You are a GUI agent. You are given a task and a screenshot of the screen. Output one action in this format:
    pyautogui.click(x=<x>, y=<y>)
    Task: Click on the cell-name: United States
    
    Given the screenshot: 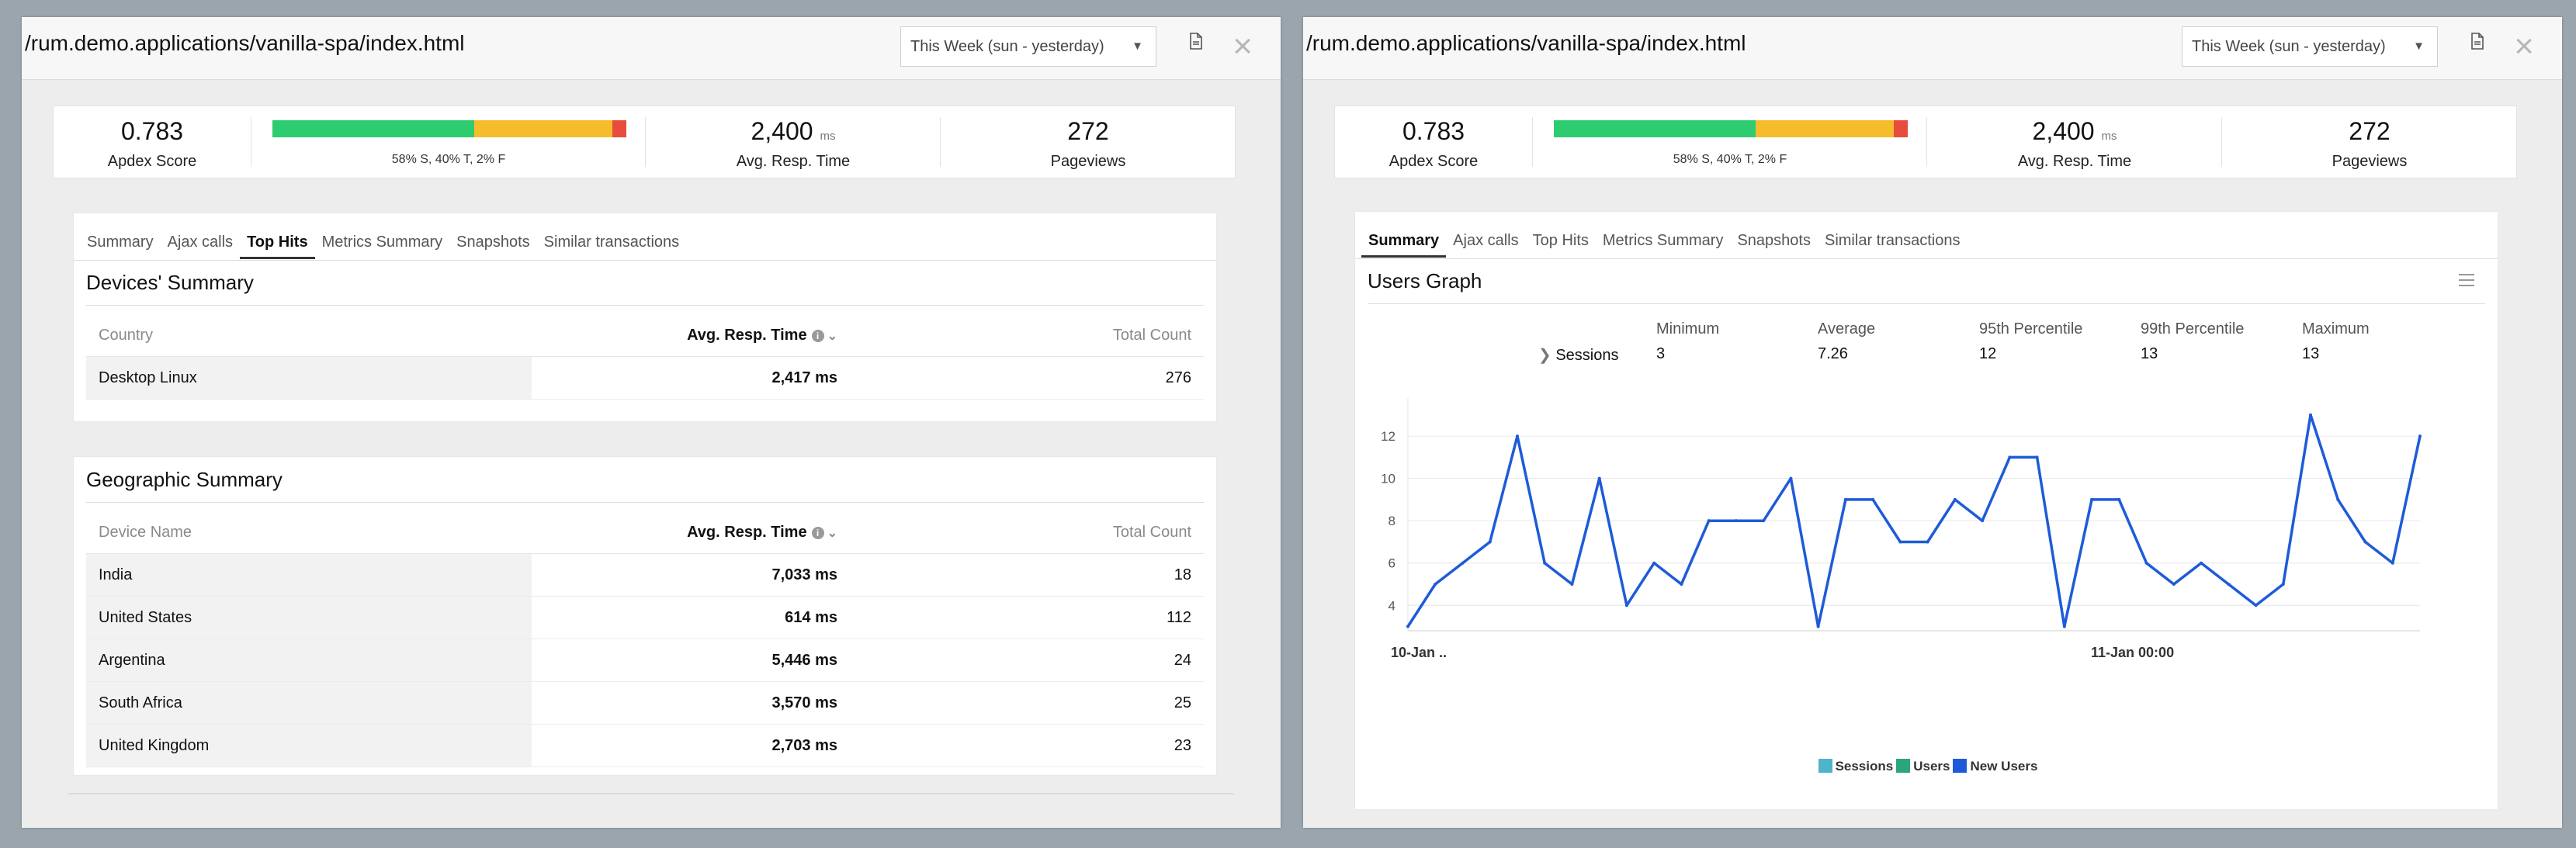 What is the action you would take?
    pyautogui.click(x=309, y=617)
    